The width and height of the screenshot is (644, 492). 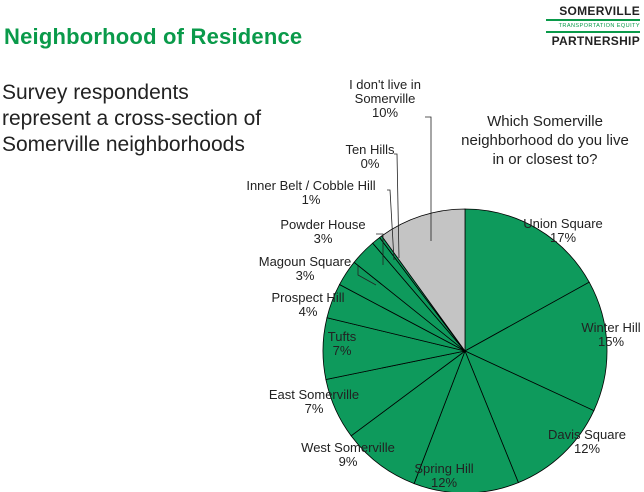 I want to click on slice-name-label: Somerville, so click(x=385, y=98).